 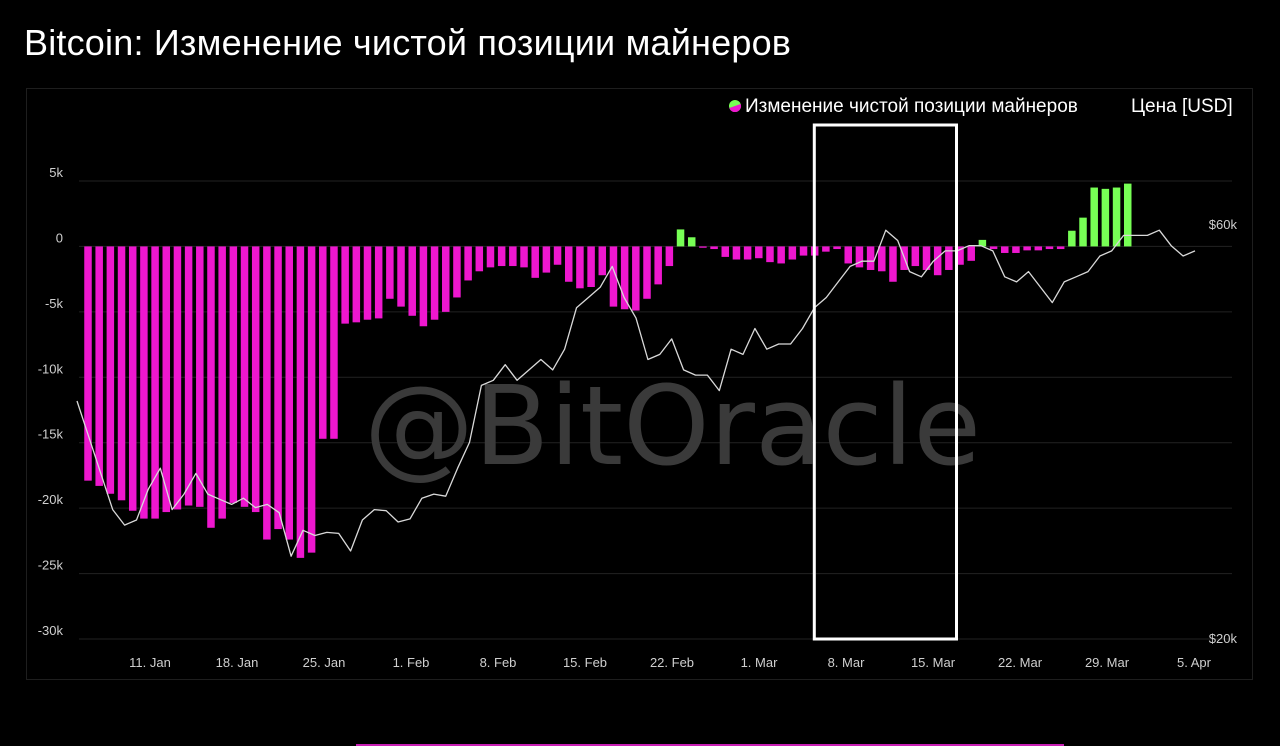 I want to click on x-tick-label: 18. Jan, so click(x=237, y=662).